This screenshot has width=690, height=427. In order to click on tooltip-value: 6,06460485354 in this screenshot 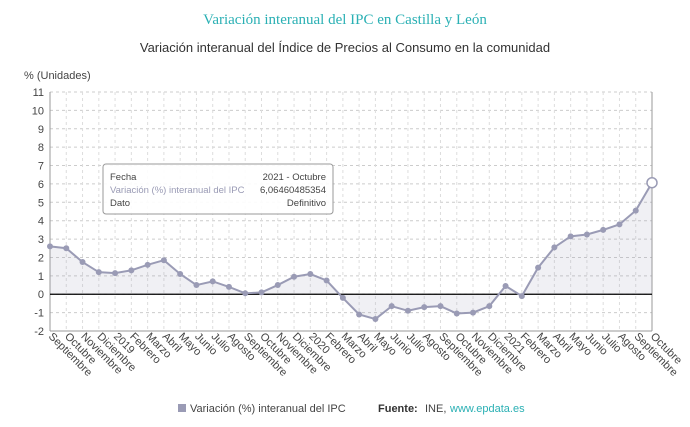, I will do `click(293, 190)`.